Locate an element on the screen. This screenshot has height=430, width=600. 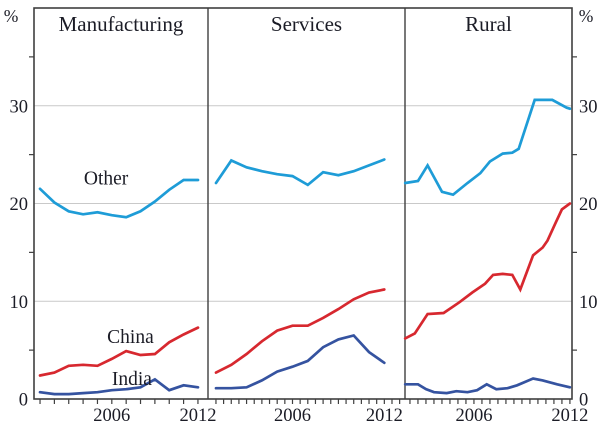
series-inline-label-india: India is located at coordinates (132, 379).